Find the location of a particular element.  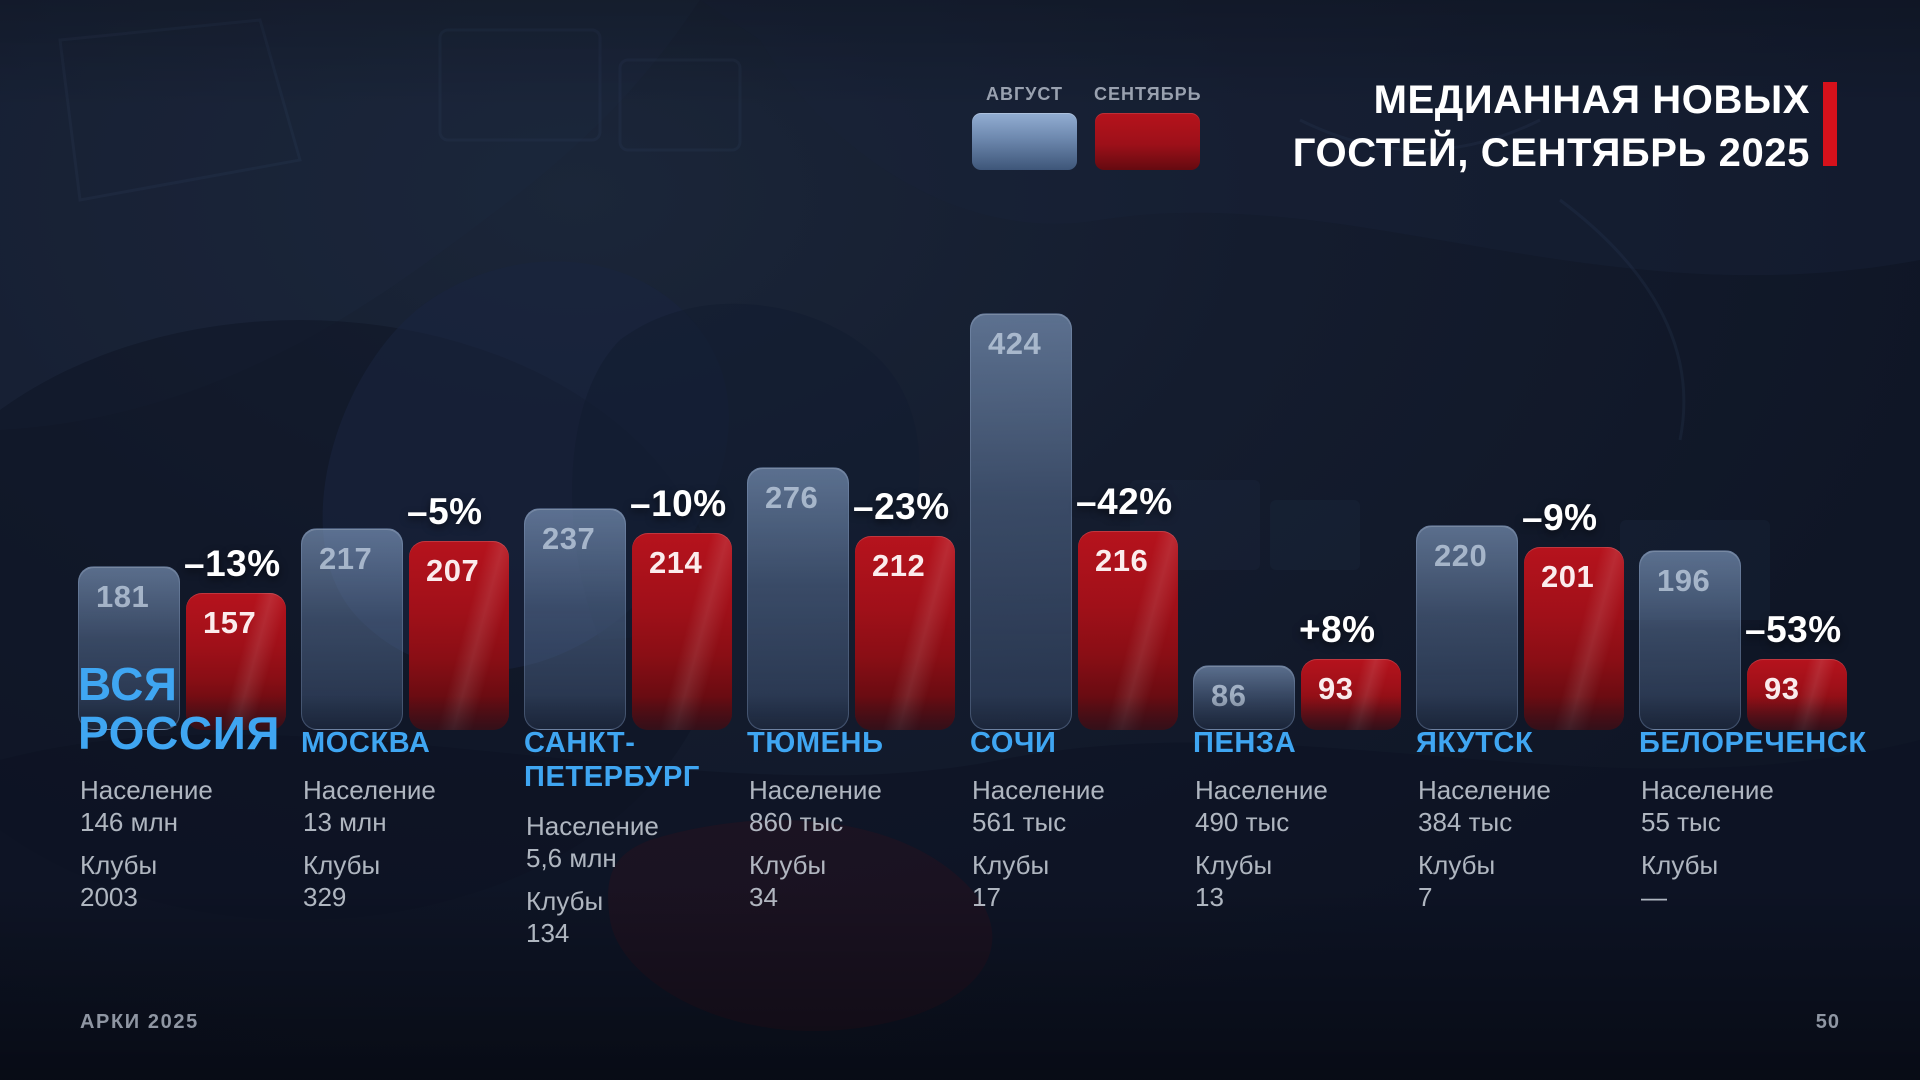

population-label: Население 561 тыс is located at coordinates (1038, 806).